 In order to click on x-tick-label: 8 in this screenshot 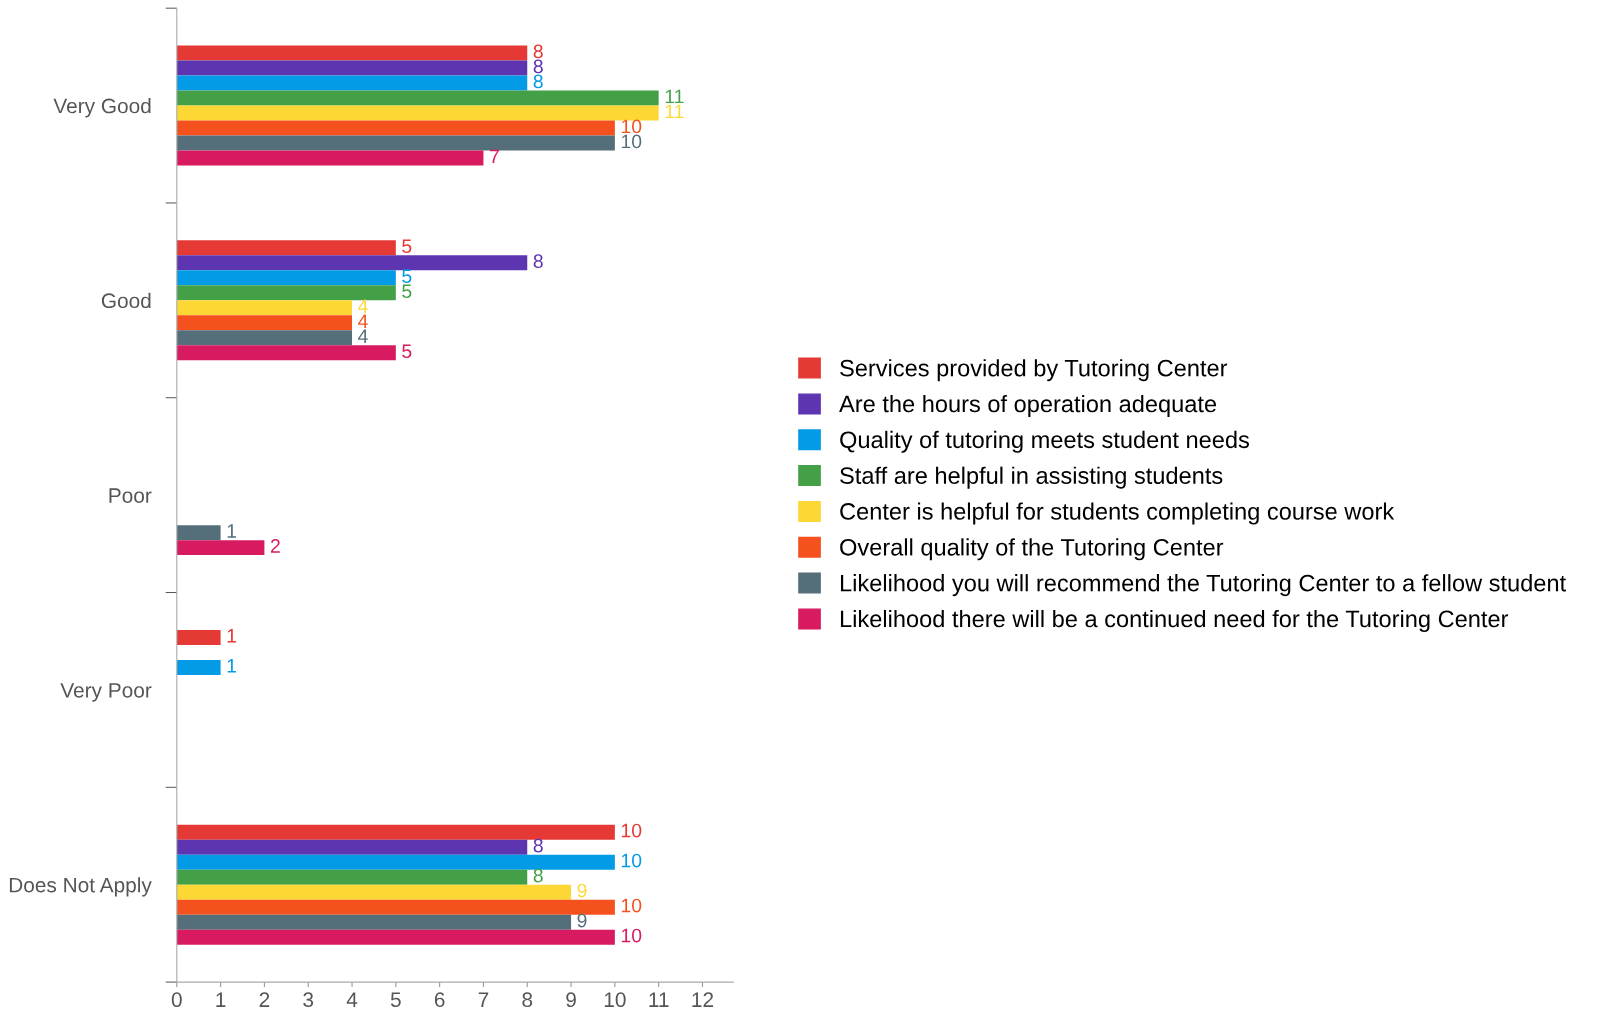, I will do `click(527, 1000)`.